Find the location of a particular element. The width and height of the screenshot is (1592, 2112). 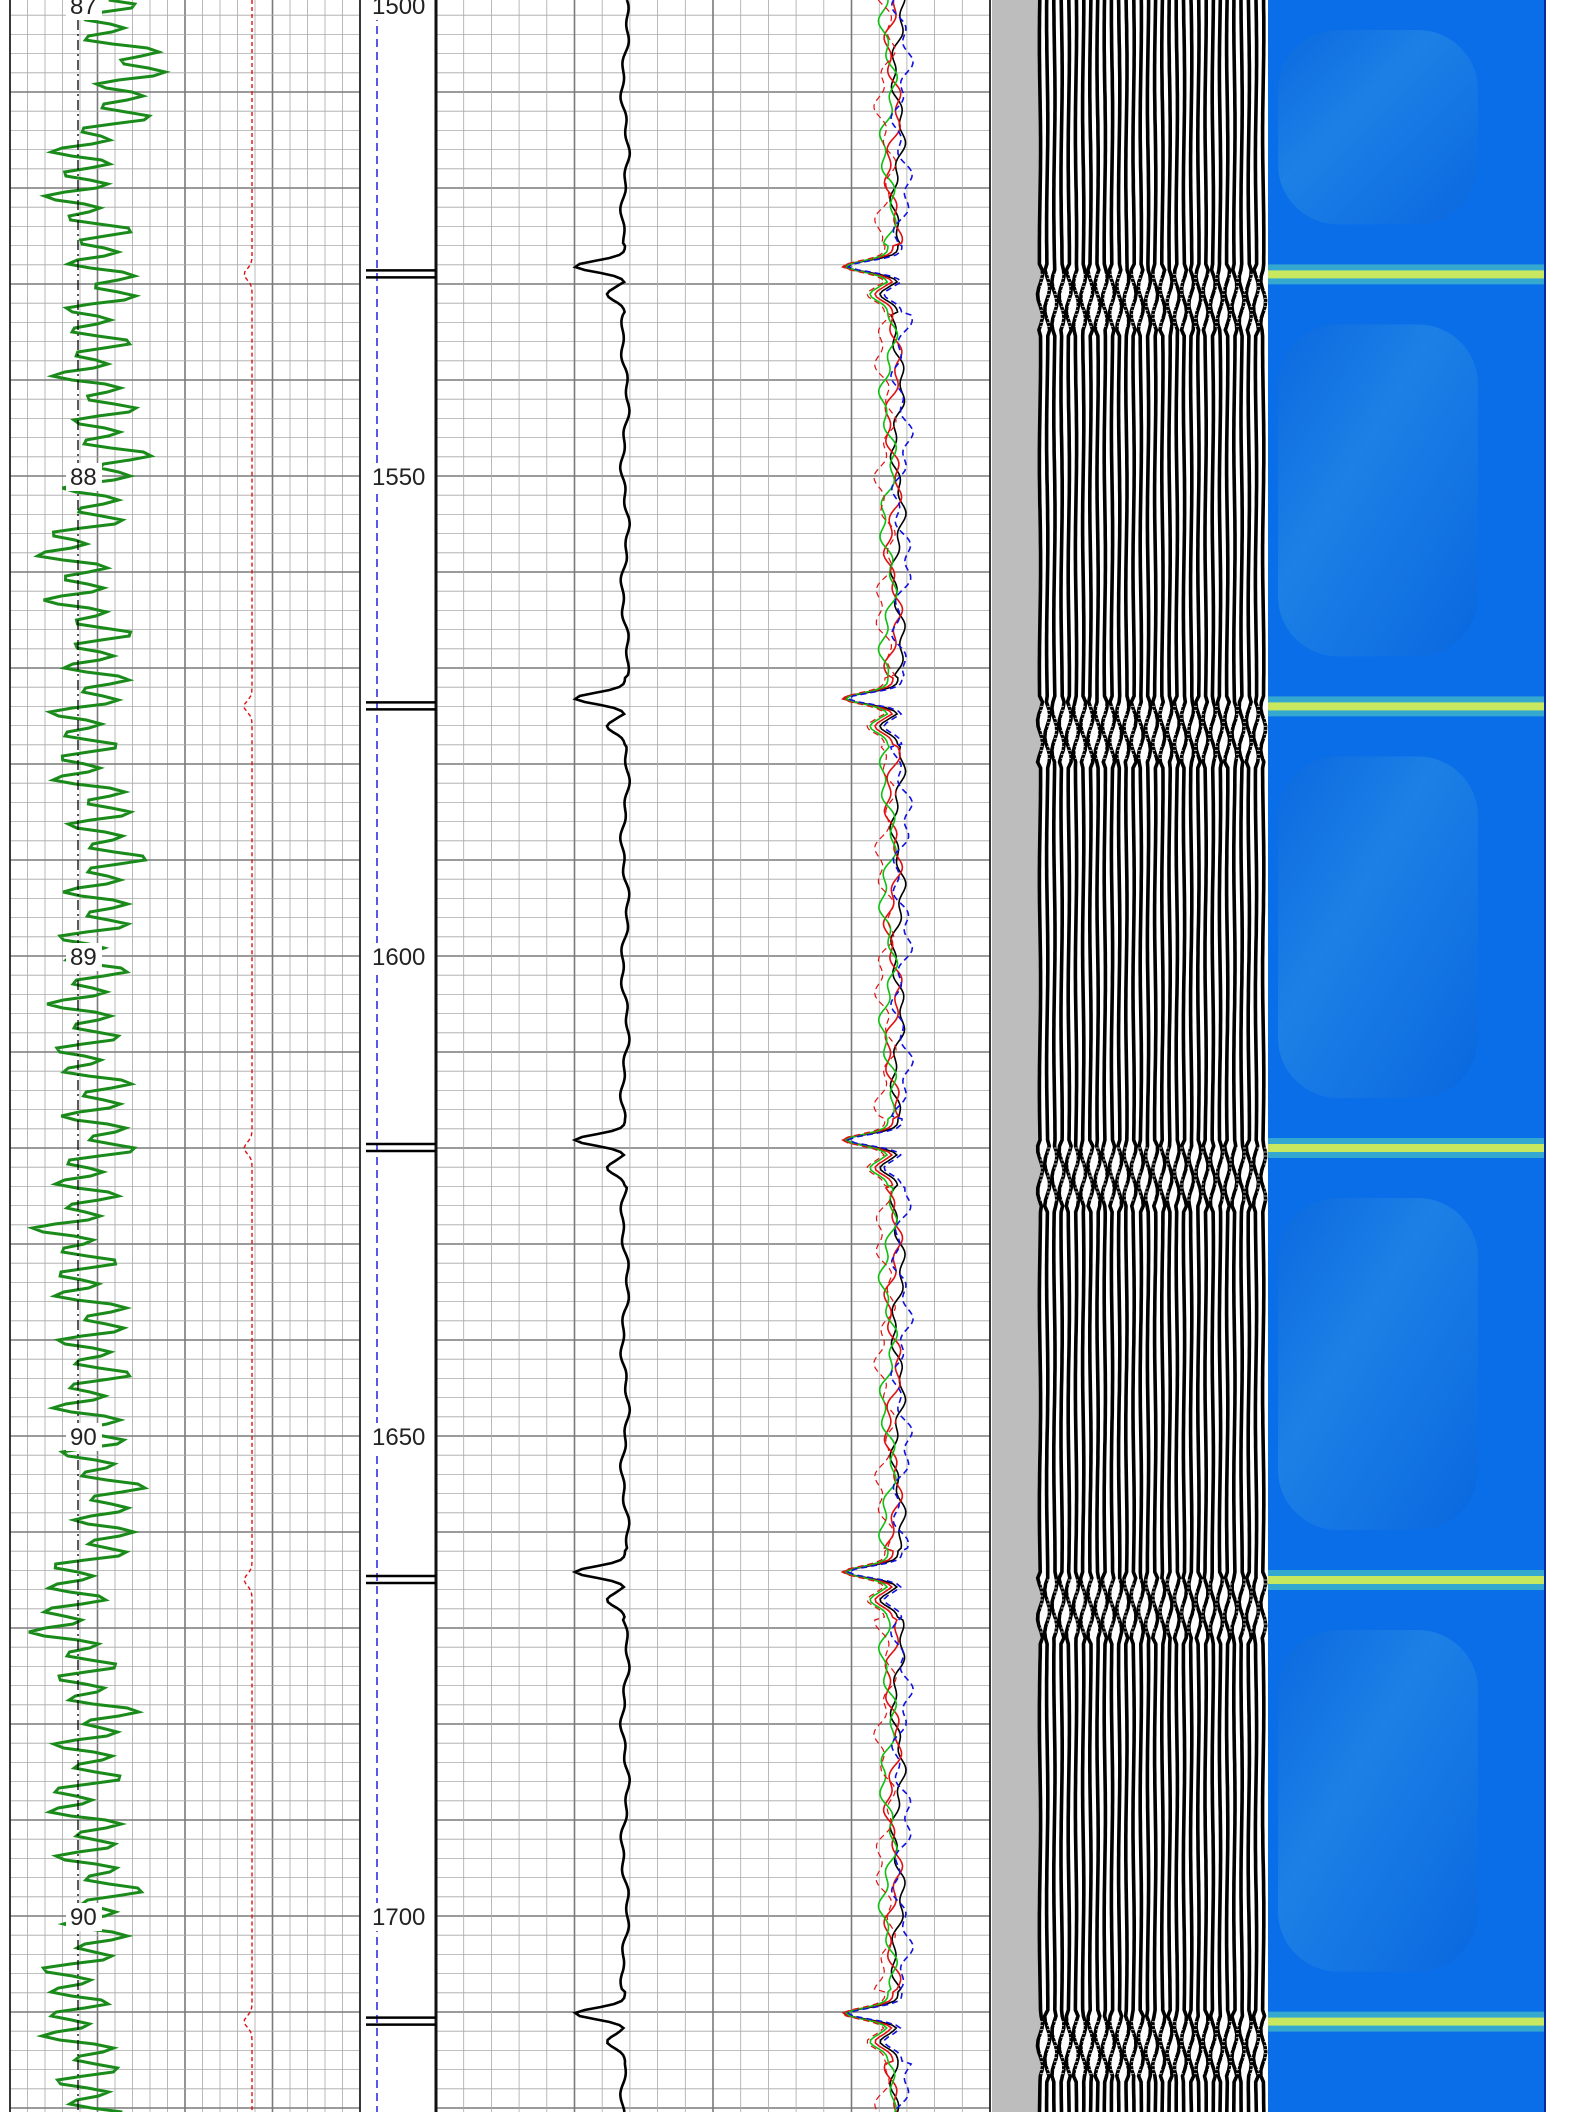

left-track-label: 87 is located at coordinates (83, 10).